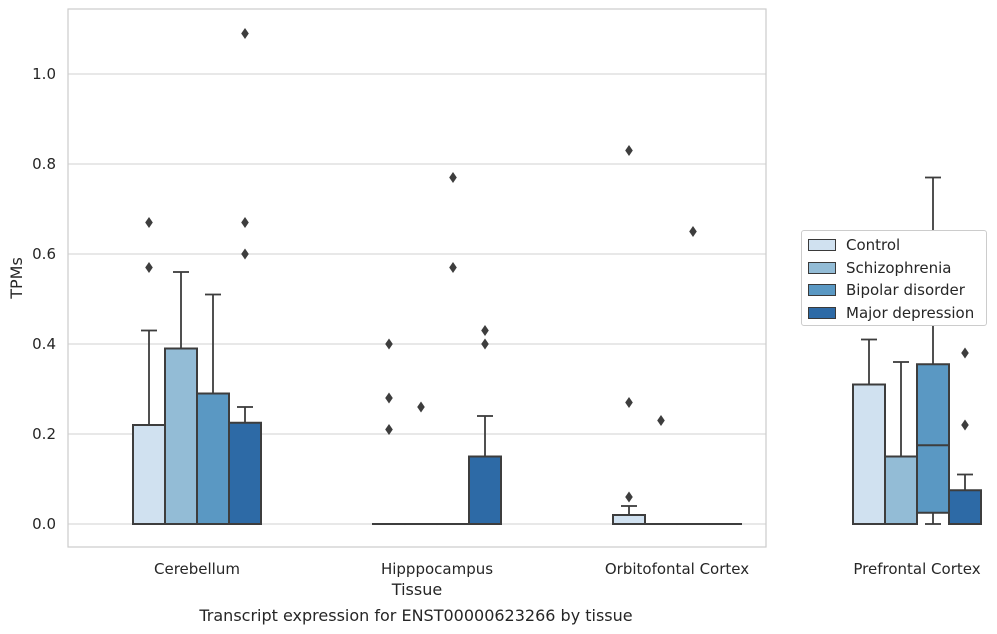 The image size is (997, 634). Describe the element at coordinates (197, 569) in the screenshot. I see `x-tick-label: Cerebellum` at that location.